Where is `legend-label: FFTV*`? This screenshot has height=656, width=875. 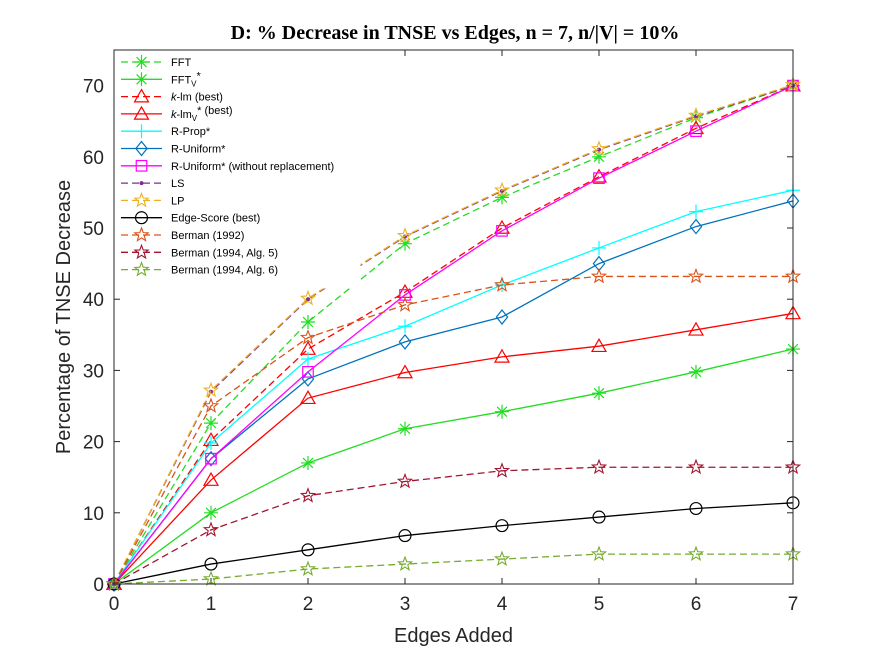 legend-label: FFTV* is located at coordinates (186, 79).